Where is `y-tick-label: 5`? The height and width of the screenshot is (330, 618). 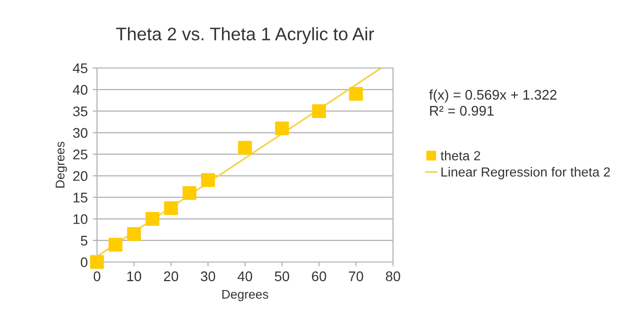
y-tick-label: 5 is located at coordinates (84, 241).